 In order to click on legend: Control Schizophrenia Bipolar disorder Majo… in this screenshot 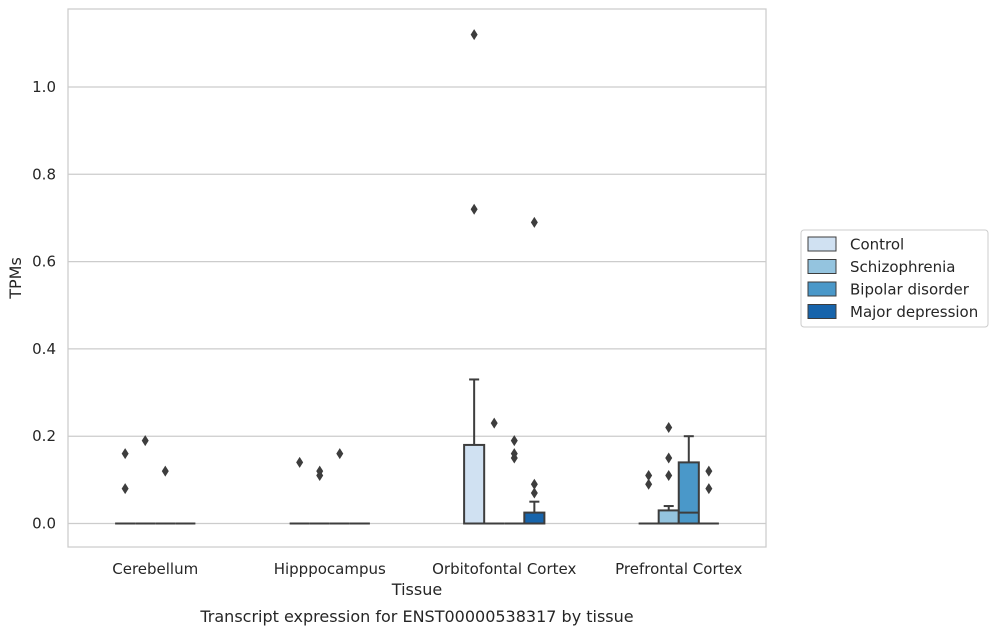, I will do `click(894, 278)`.